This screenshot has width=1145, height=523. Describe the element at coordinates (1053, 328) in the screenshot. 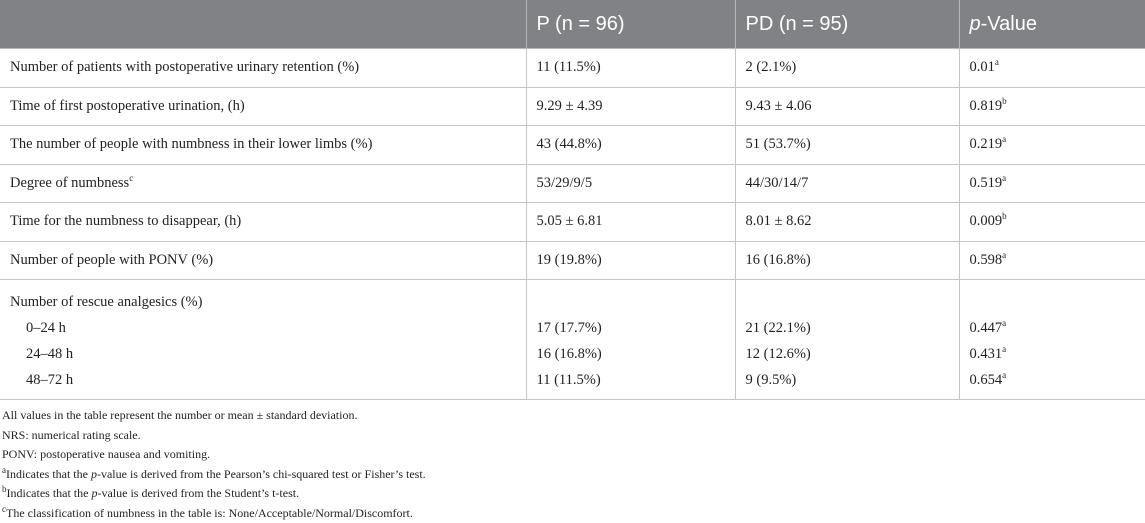

I see `cell-p-value: 0.447a` at that location.